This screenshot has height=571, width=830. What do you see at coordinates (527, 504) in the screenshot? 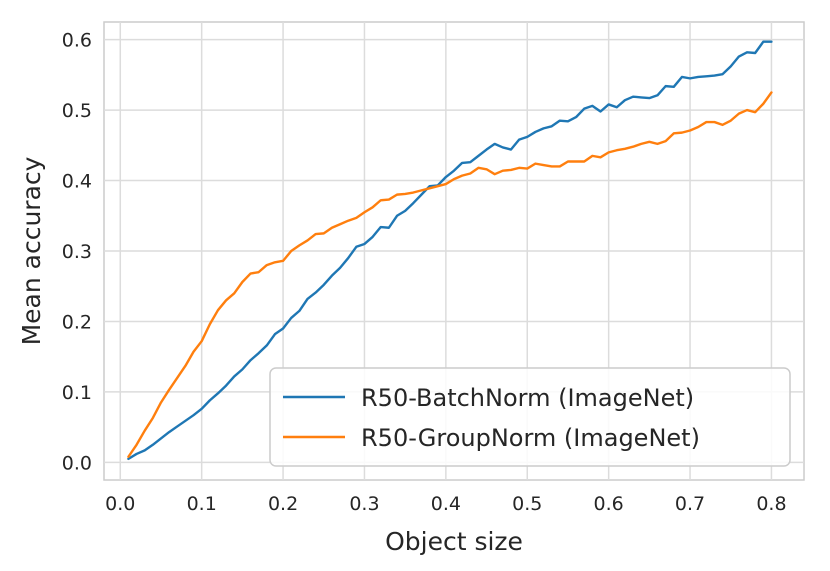
I see `x-tick-label: 0.5` at bounding box center [527, 504].